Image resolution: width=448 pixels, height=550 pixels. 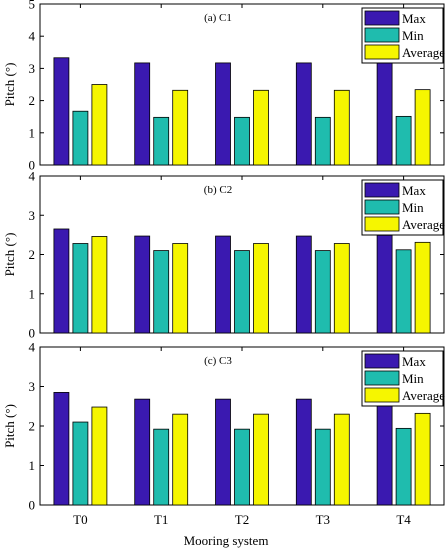 What do you see at coordinates (403, 519) in the screenshot?
I see `x-tick-label: T4` at bounding box center [403, 519].